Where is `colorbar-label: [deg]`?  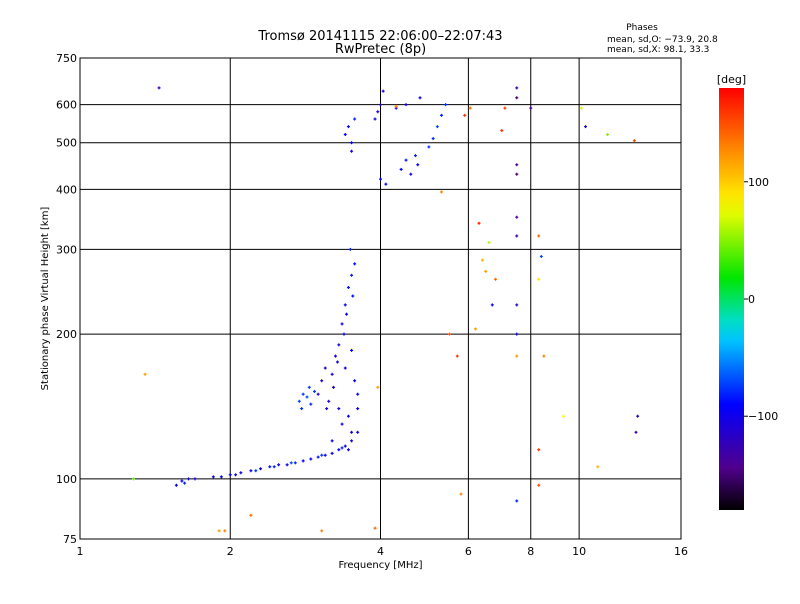
colorbar-label: [deg] is located at coordinates (731, 79).